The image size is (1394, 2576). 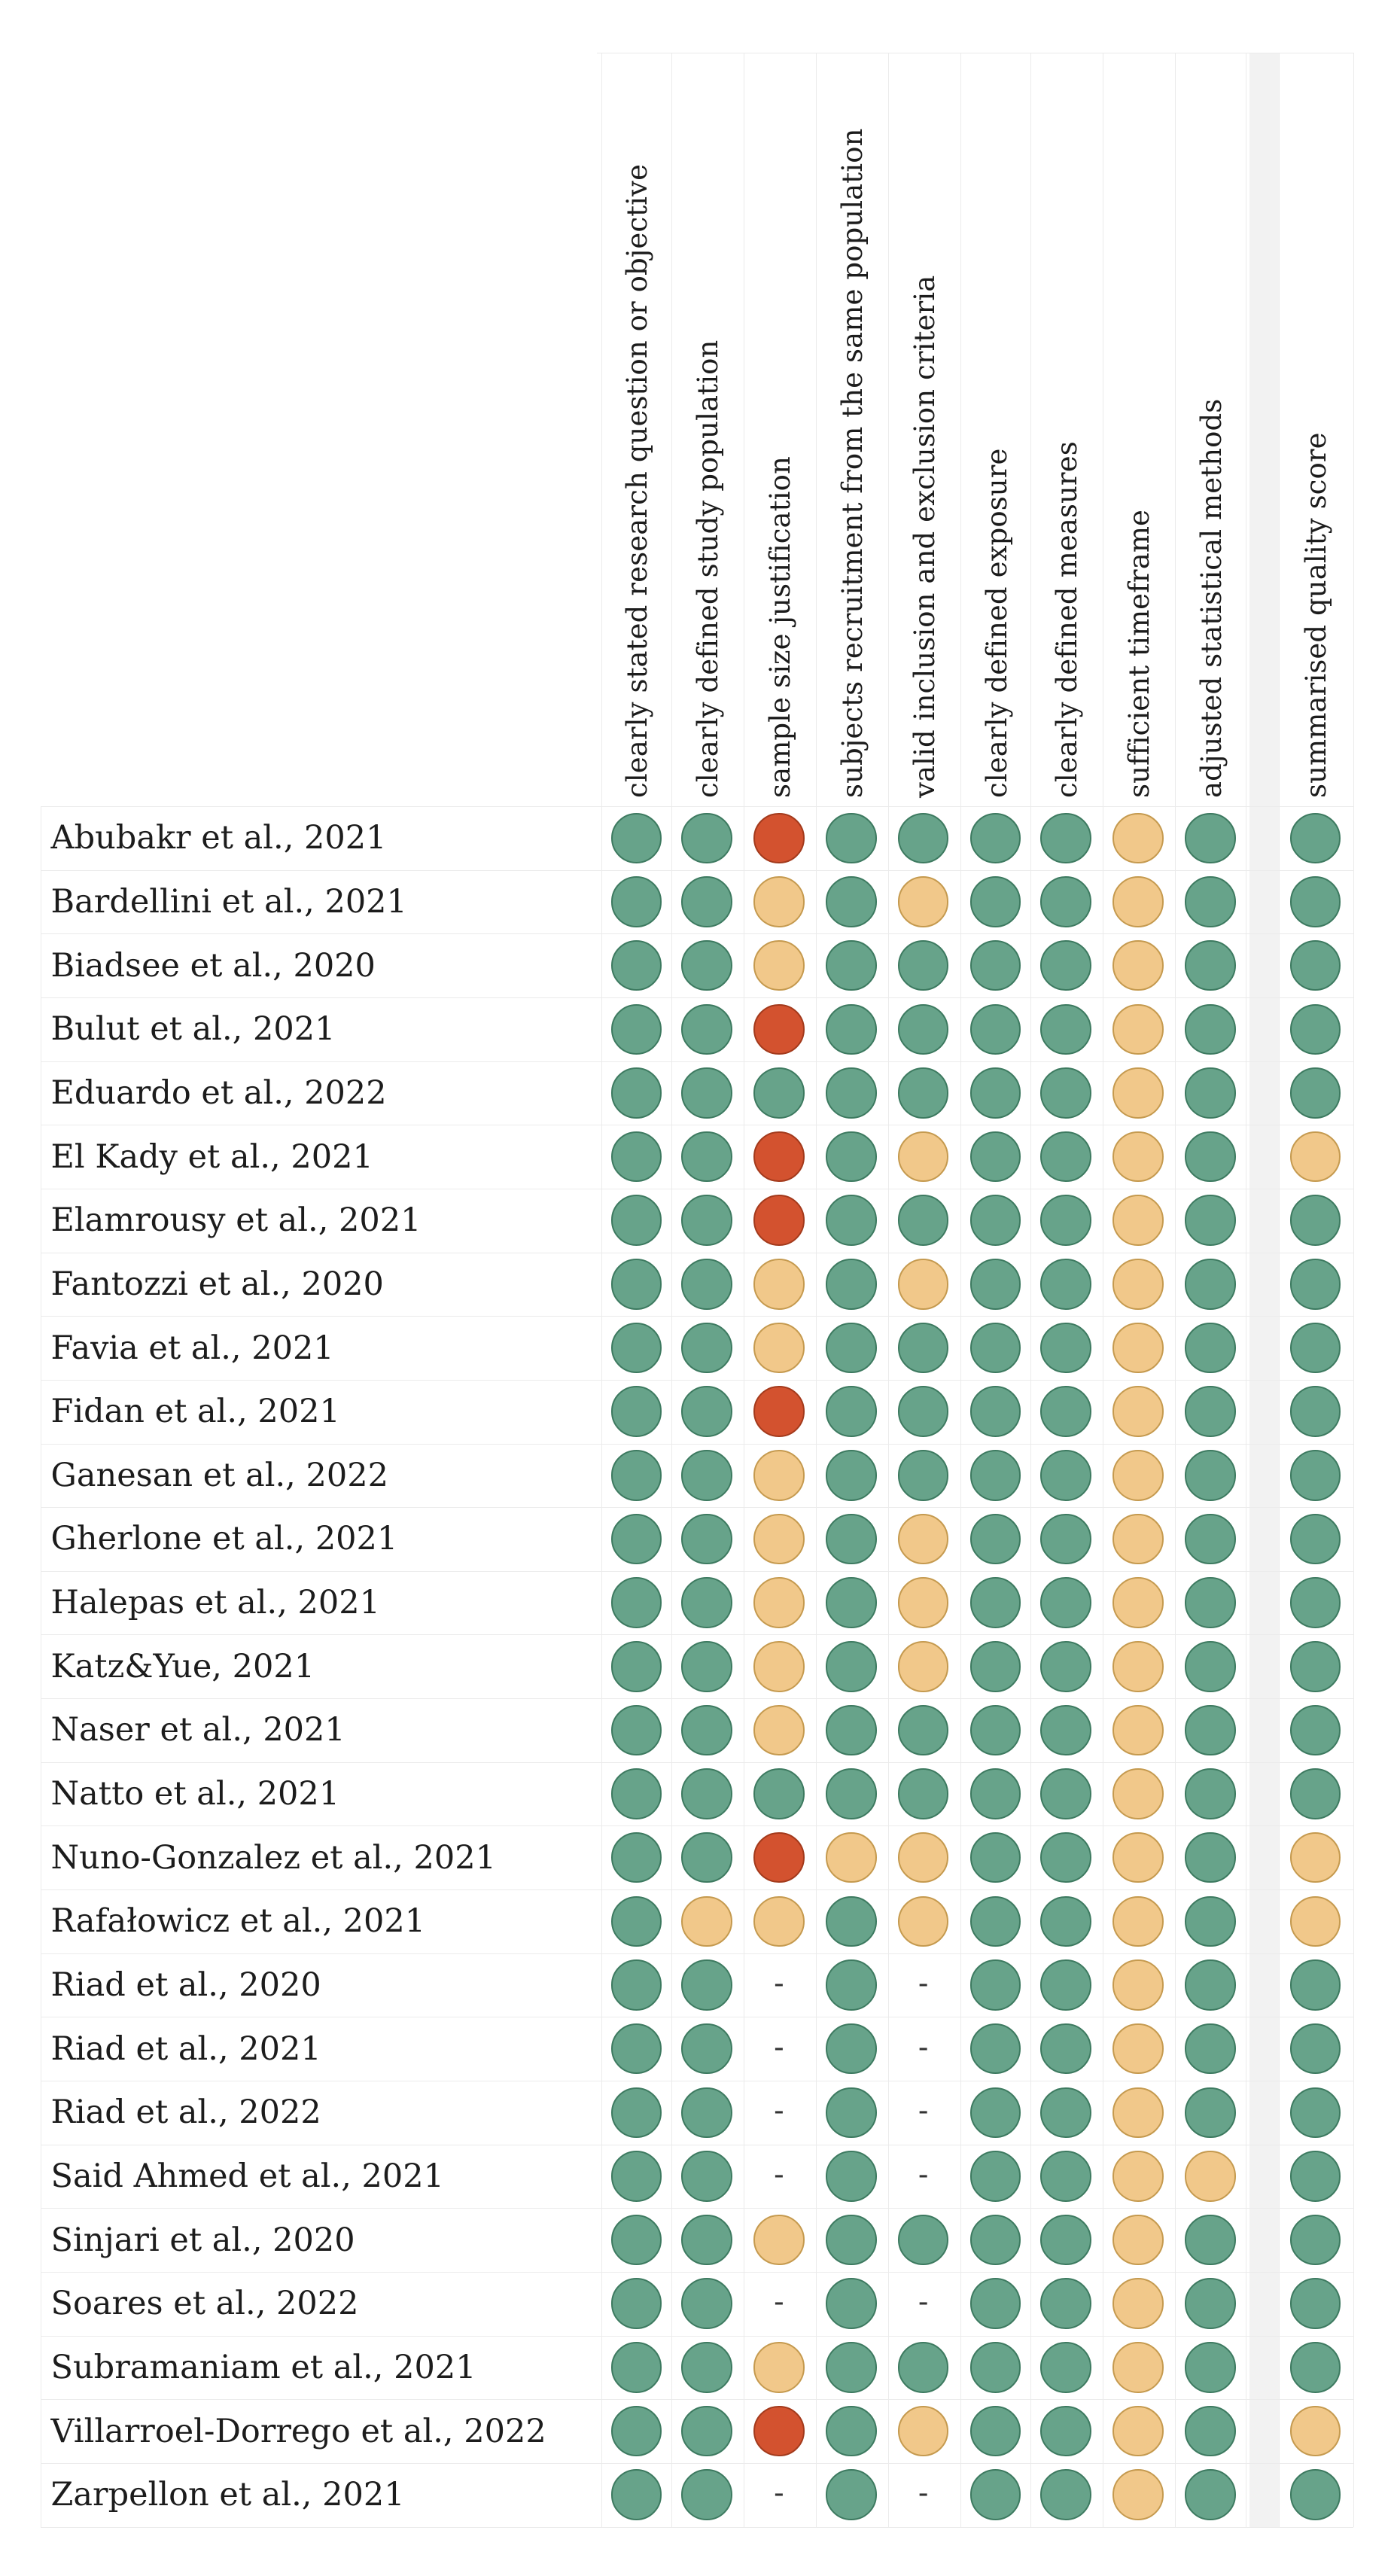 I want to click on study-label: Favia et al., 2021, so click(x=192, y=1348).